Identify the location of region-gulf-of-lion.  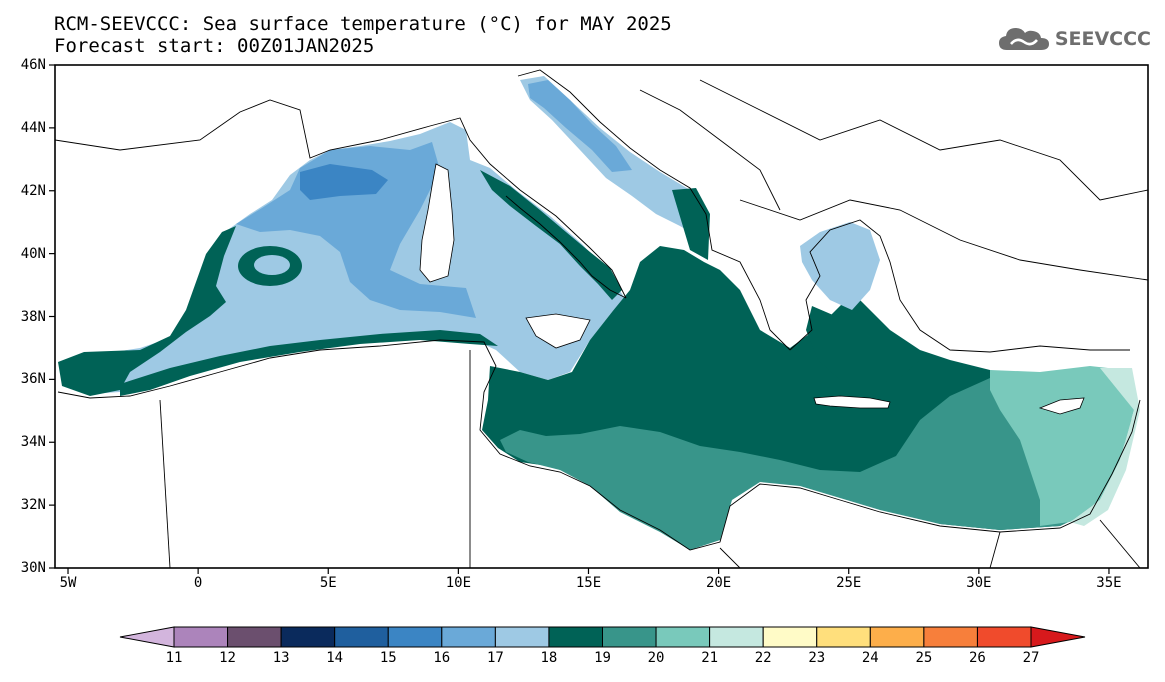
(356, 230).